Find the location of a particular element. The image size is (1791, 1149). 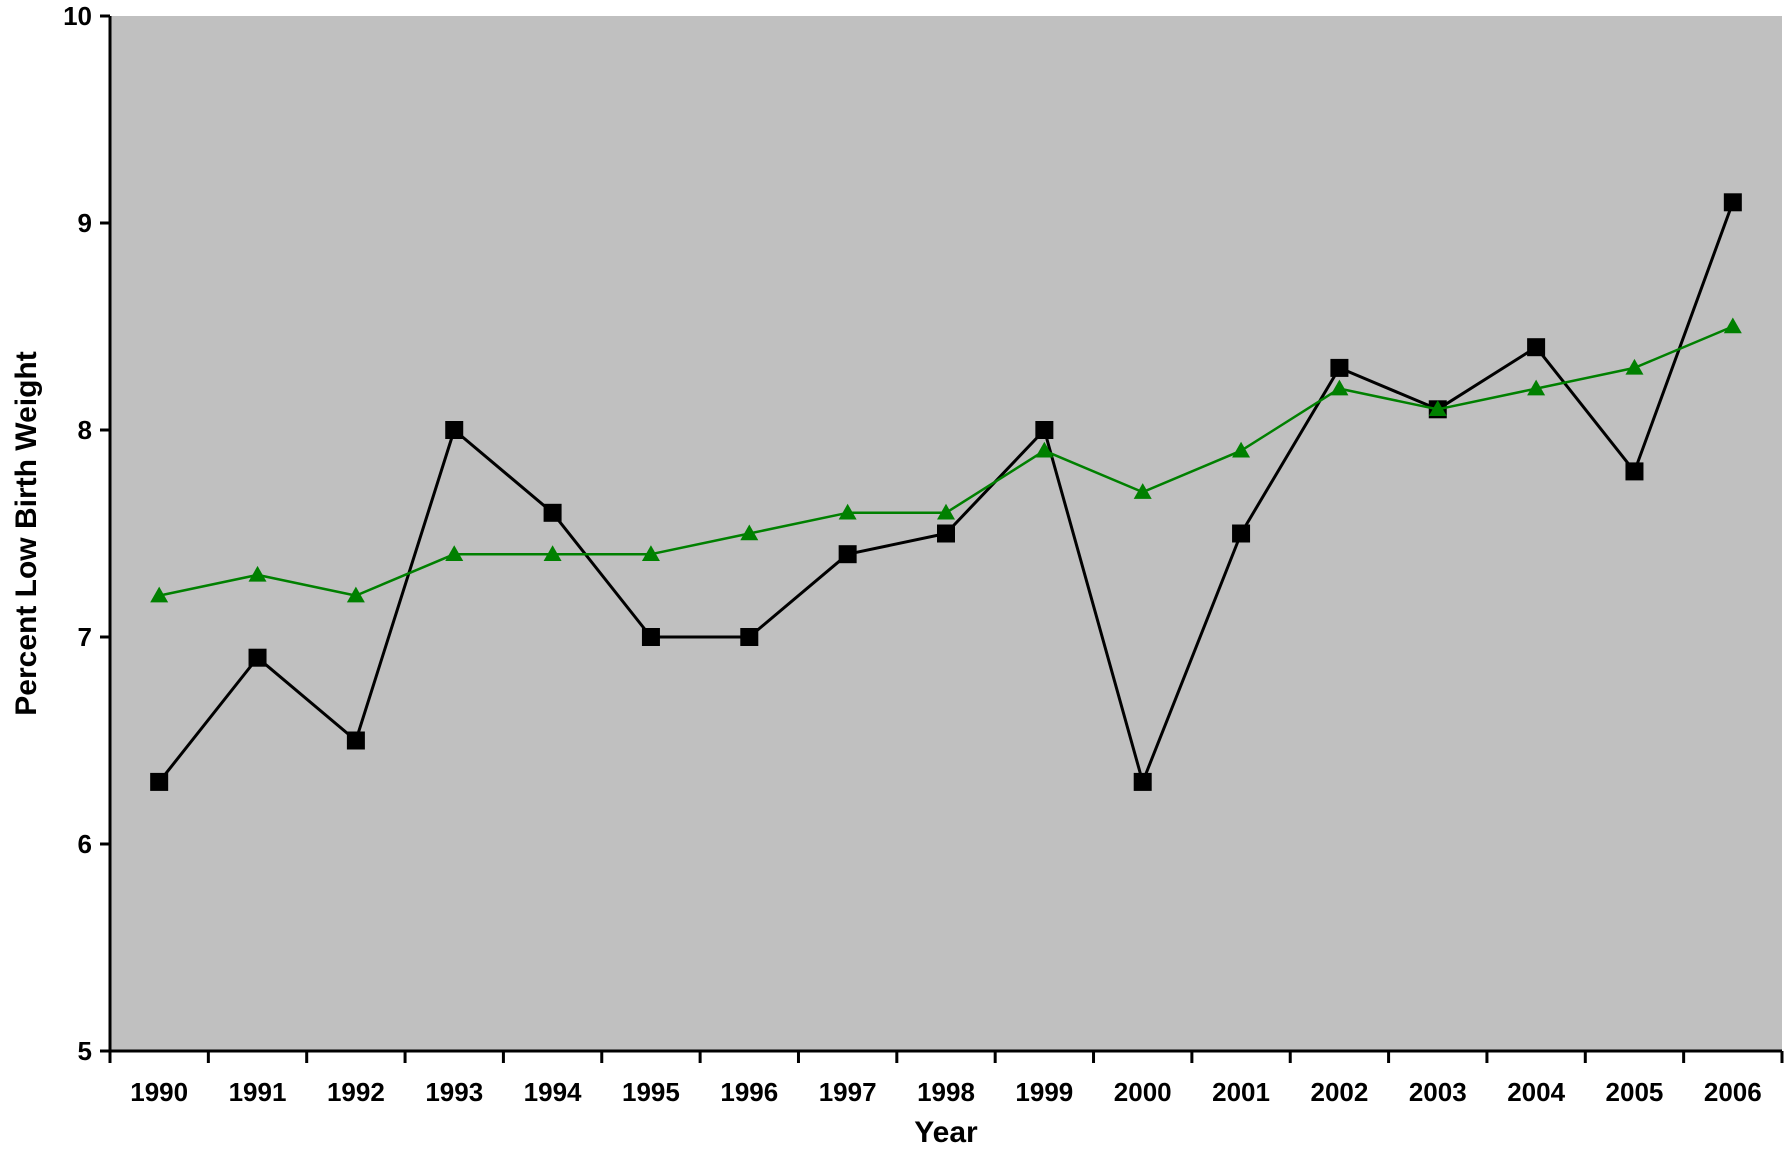

x-tick-label: 1994 is located at coordinates (553, 1092).